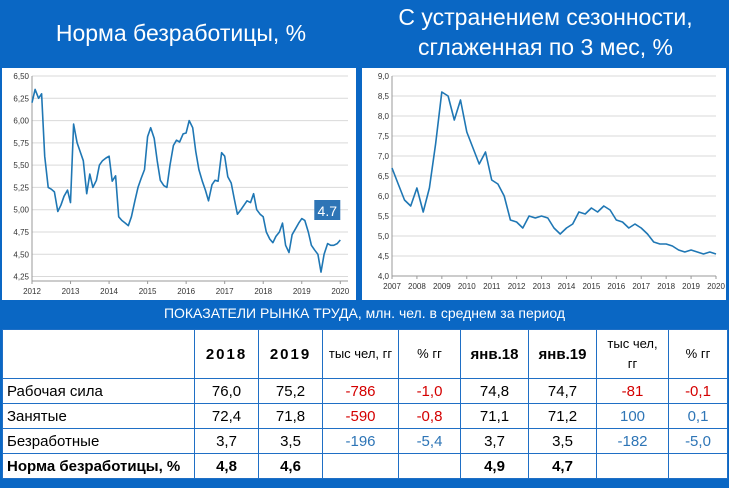 The height and width of the screenshot is (488, 729). Describe the element at coordinates (417, 286) in the screenshot. I see `x-tick-label: 2008` at that location.